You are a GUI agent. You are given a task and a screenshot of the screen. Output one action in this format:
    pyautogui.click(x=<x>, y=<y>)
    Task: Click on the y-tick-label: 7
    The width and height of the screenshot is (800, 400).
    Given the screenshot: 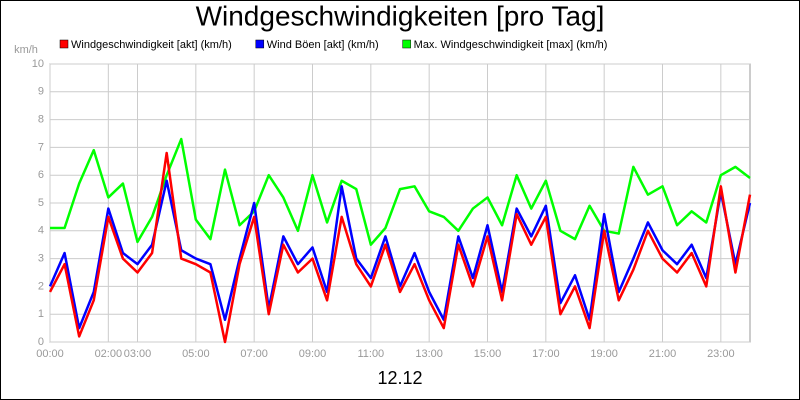 What is the action you would take?
    pyautogui.click(x=41, y=147)
    